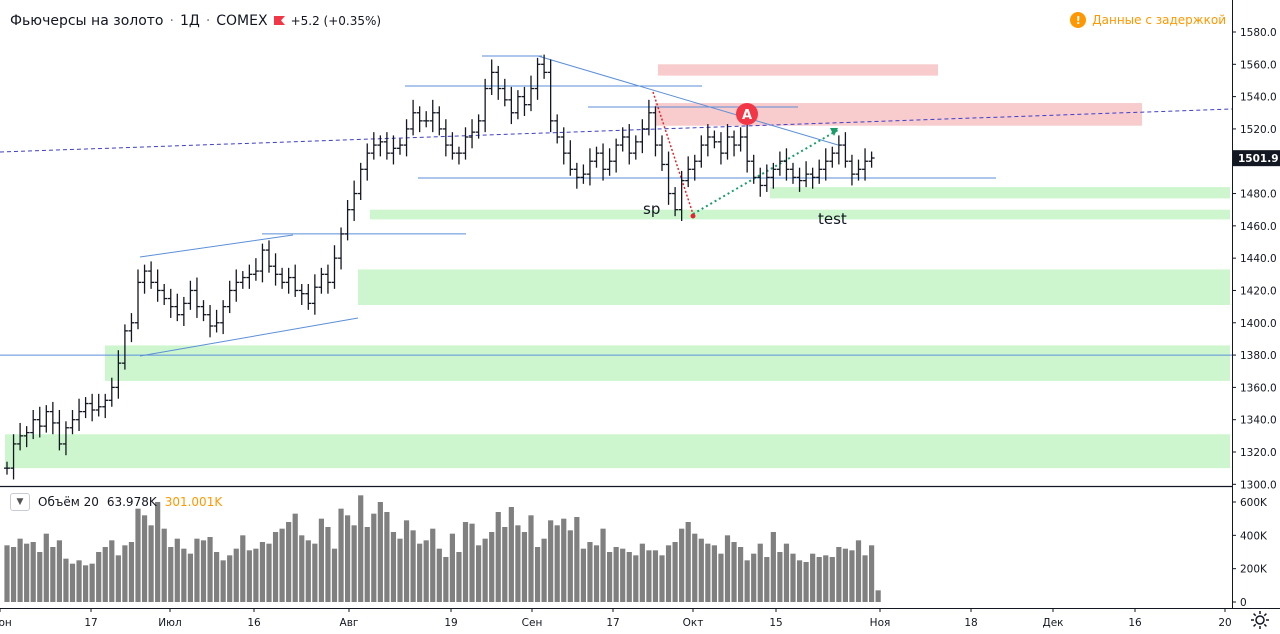  Describe the element at coordinates (612, 623) in the screenshot. I see `time-tick-label: 17` at that location.